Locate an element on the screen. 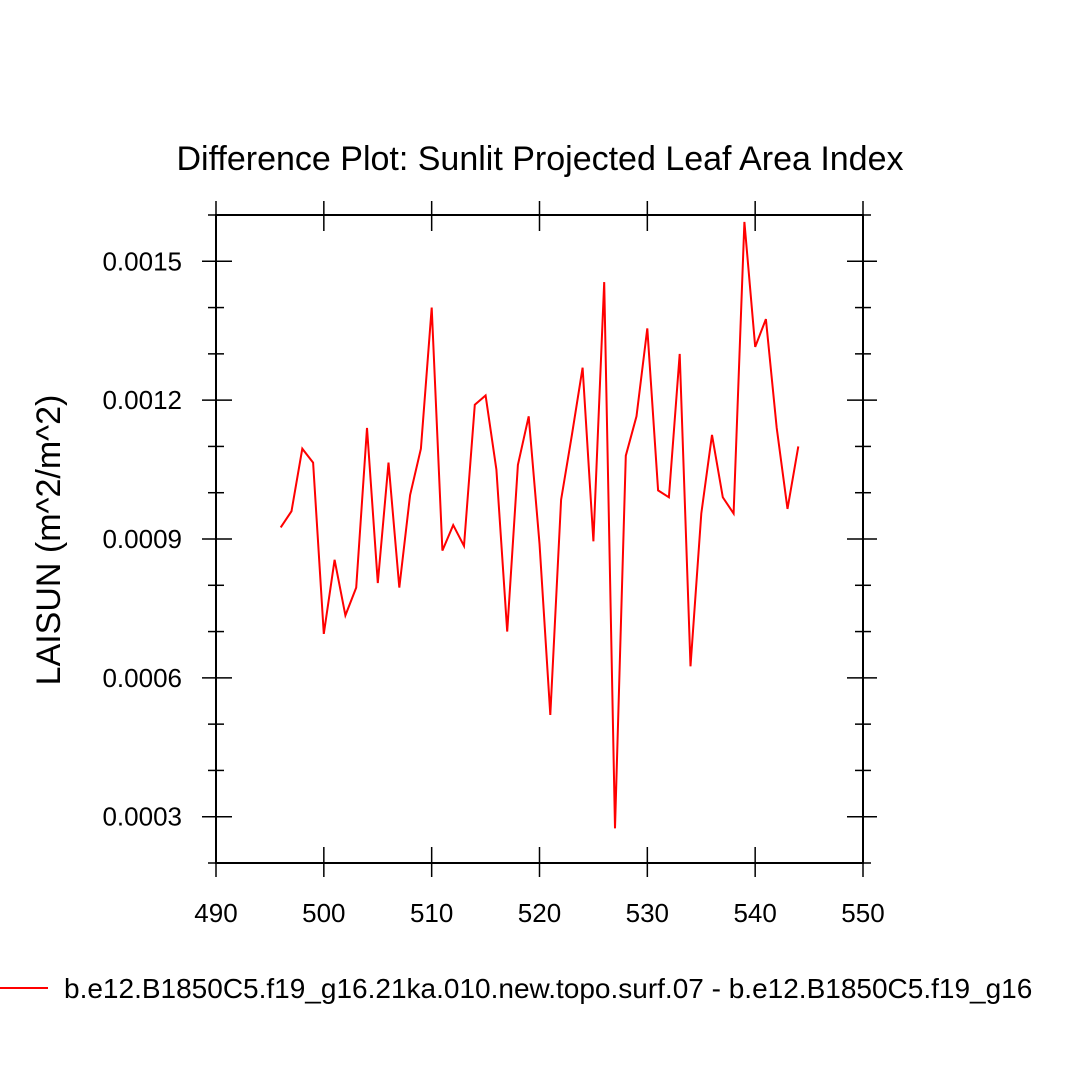 The height and width of the screenshot is (1080, 1080). x-tick-label: 510 is located at coordinates (431, 913).